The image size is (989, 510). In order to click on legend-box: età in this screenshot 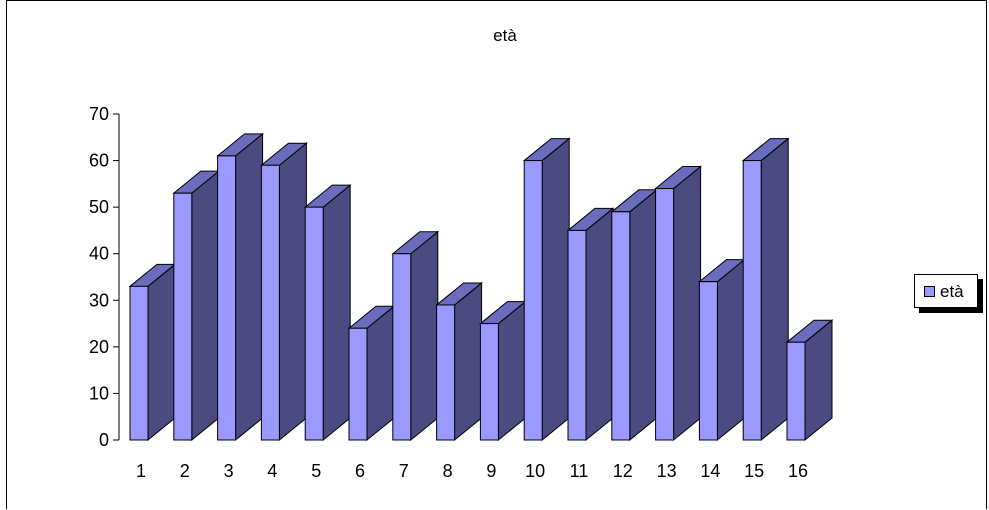, I will do `click(946, 291)`.